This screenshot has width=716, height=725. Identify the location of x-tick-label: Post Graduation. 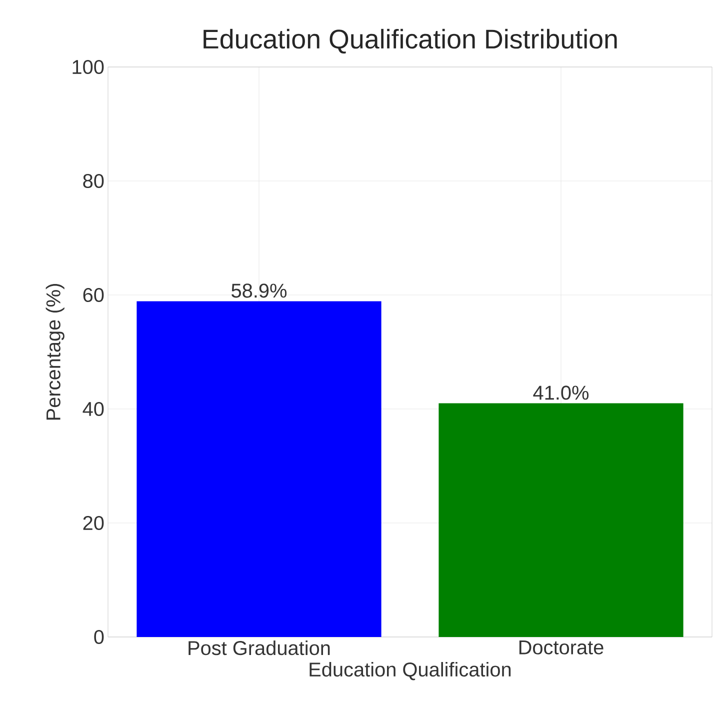
(259, 648).